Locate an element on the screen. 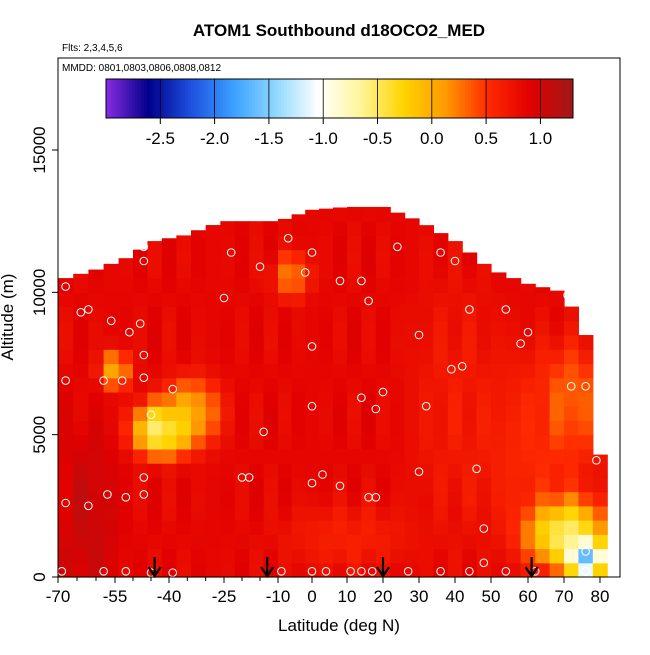  colorbar-tick-label: 0.5 is located at coordinates (486, 138).